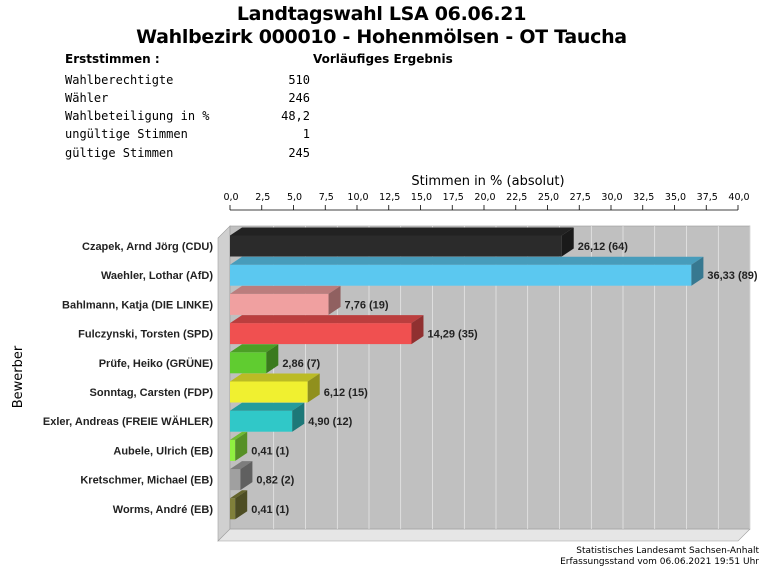 The height and width of the screenshot is (570, 763). What do you see at coordinates (187, 100) in the screenshot?
I see `stat-row: Wähler 246` at bounding box center [187, 100].